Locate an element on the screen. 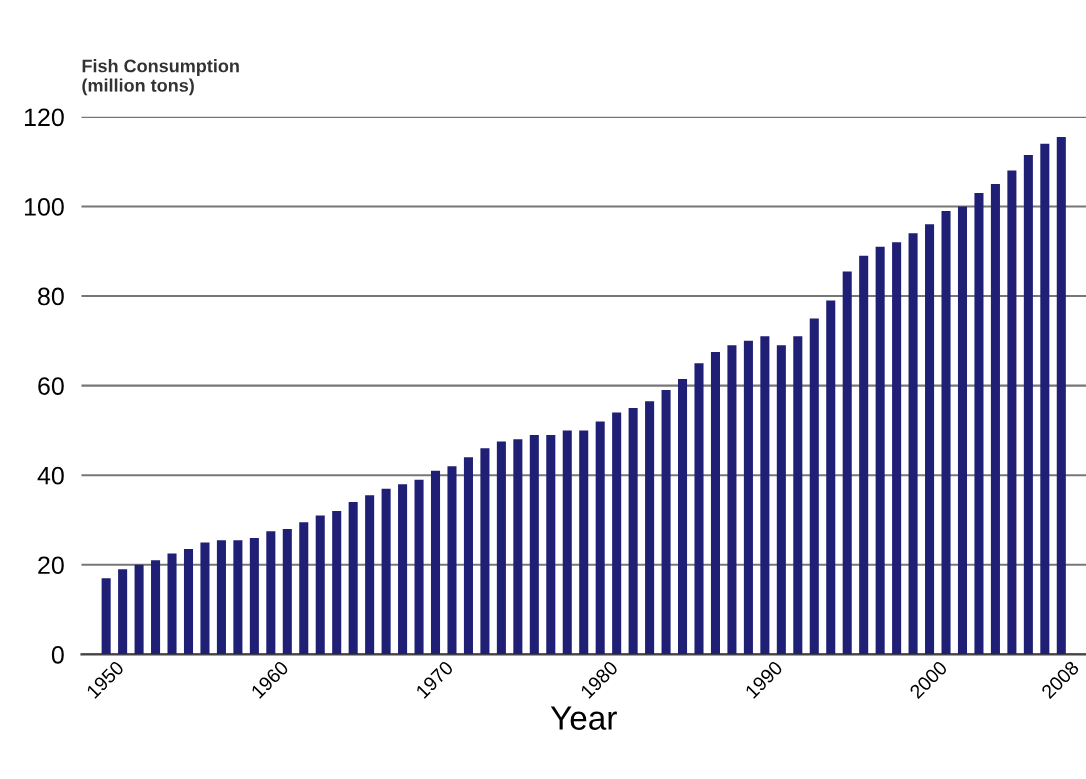  y-axis-title: Fish Consumption (million tons) is located at coordinates (160, 77).